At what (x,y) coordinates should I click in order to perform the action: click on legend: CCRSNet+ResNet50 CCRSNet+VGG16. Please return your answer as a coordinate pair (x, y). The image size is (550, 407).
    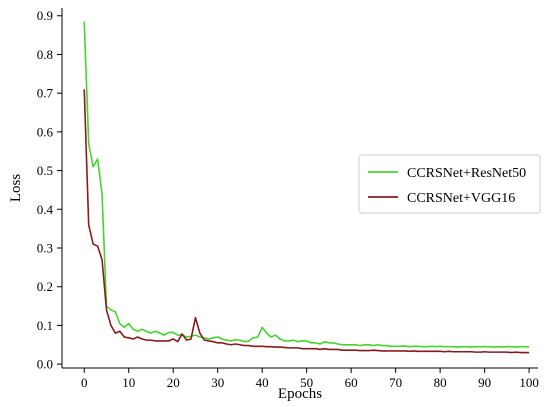
    Looking at the image, I should click on (449, 184).